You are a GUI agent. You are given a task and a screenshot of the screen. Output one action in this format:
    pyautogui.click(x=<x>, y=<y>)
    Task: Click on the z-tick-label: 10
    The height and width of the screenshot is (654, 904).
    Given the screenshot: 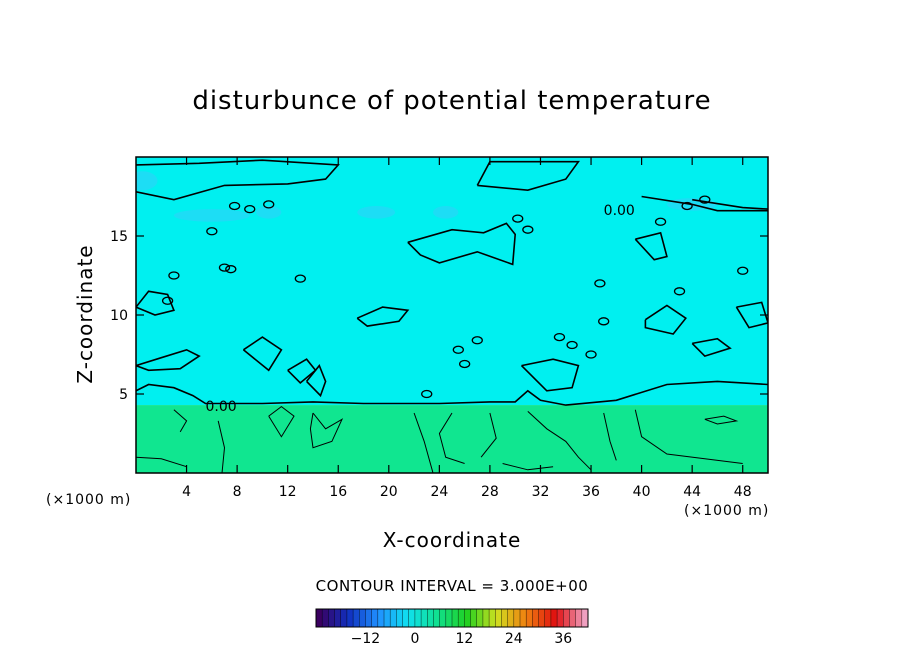 What is the action you would take?
    pyautogui.click(x=119, y=316)
    